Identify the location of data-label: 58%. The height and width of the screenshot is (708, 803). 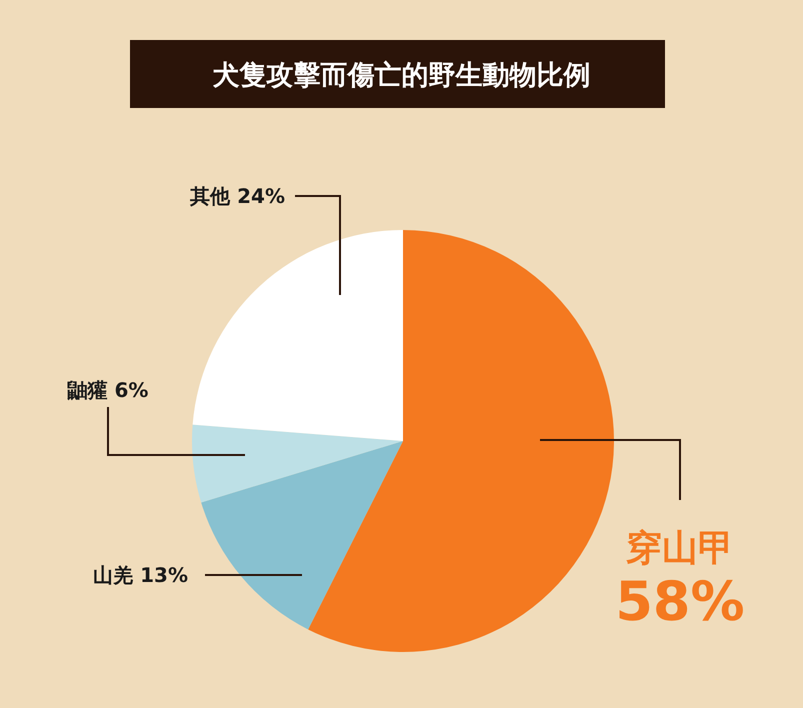
(680, 601).